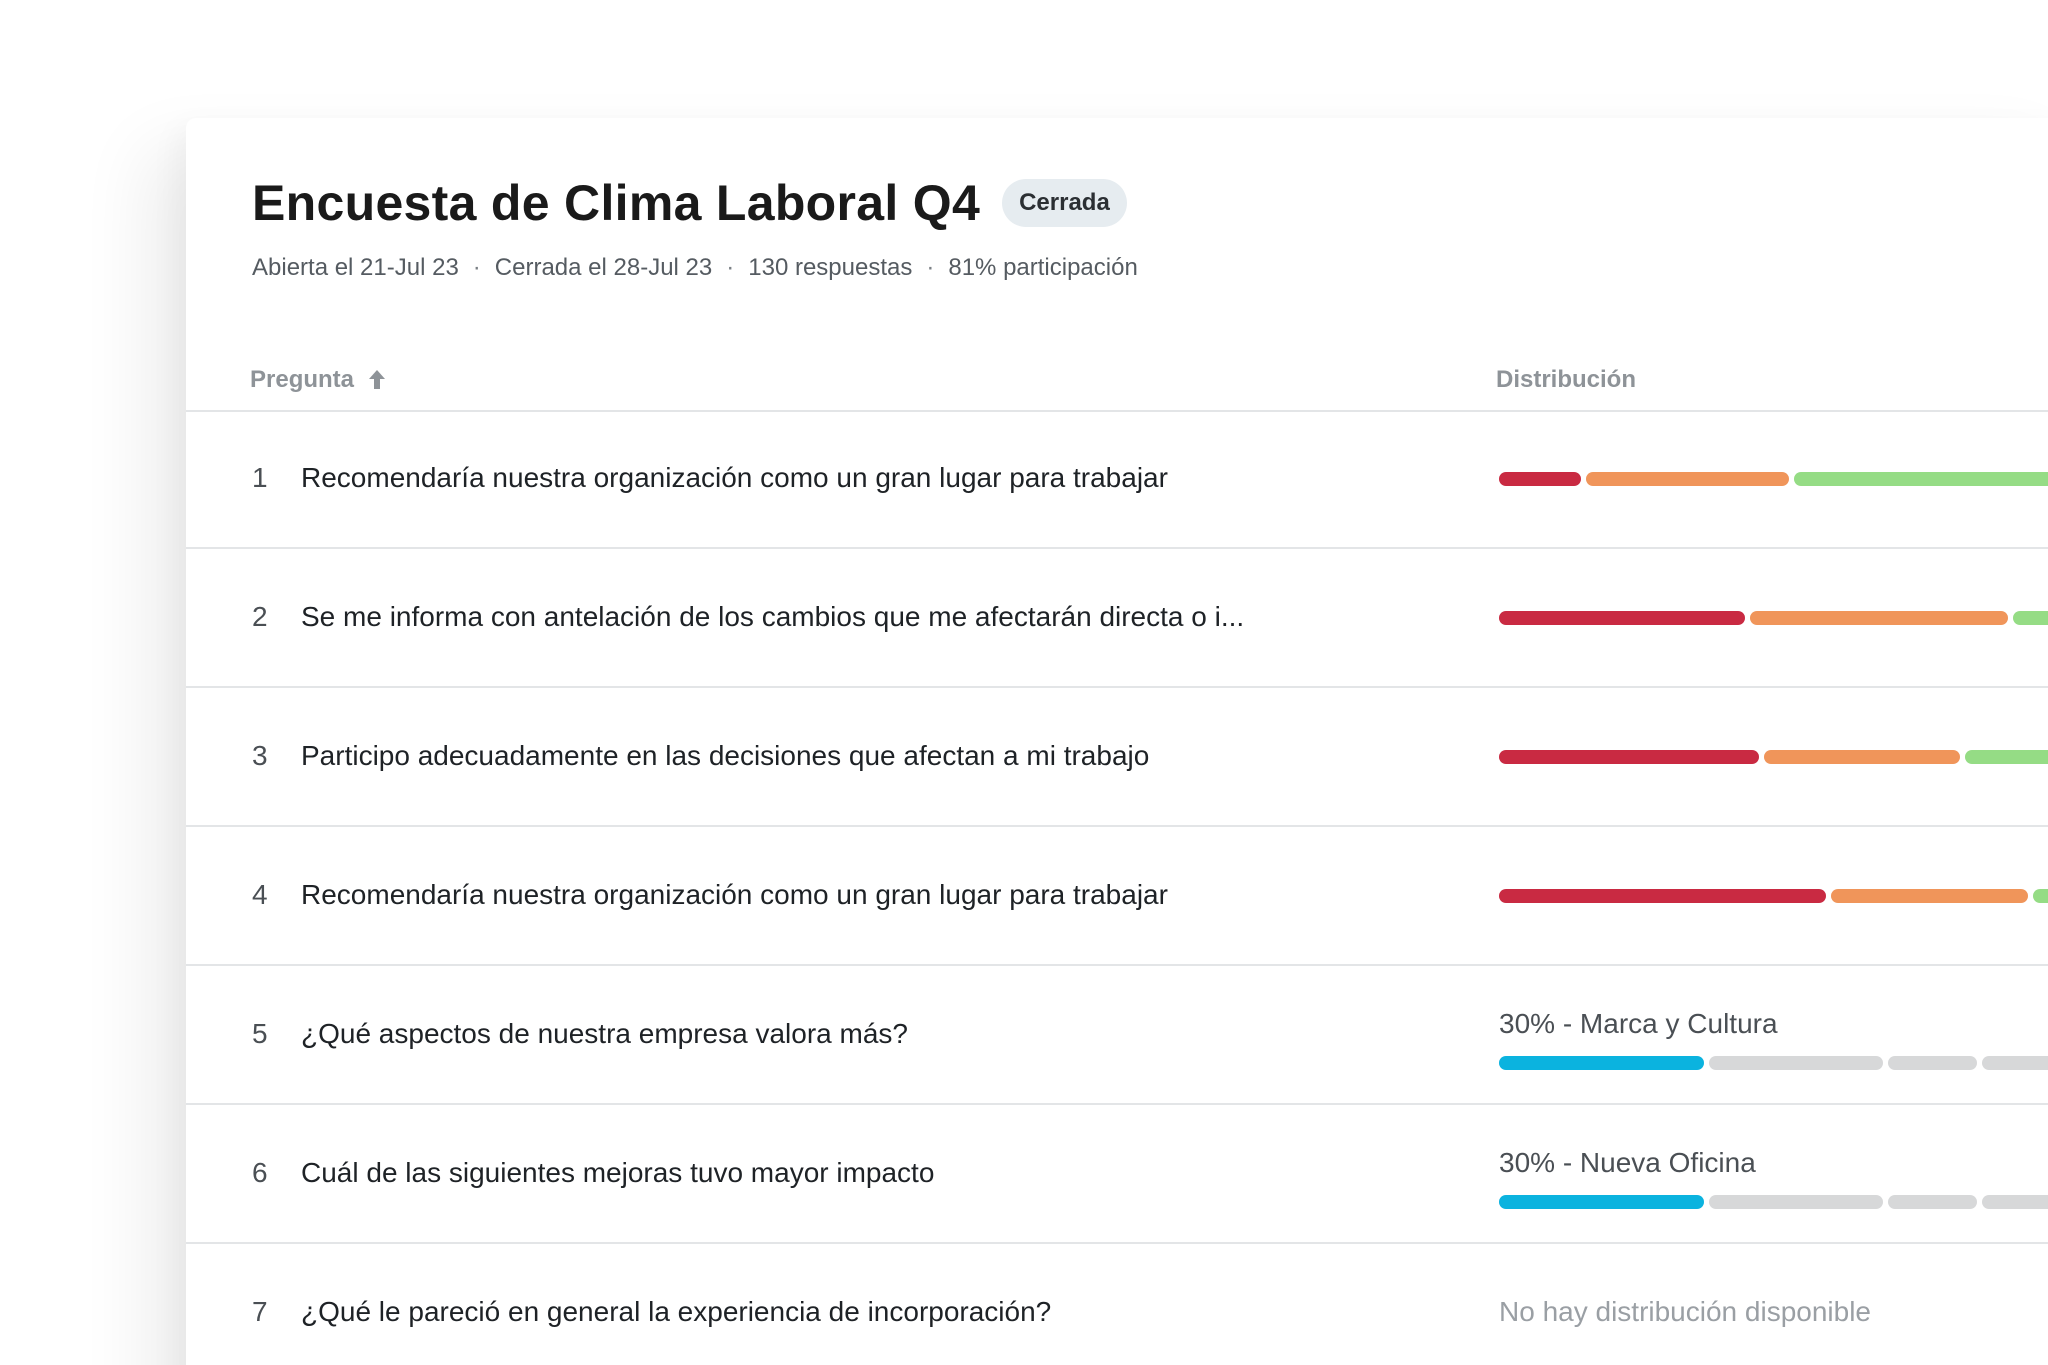  I want to click on top-choice-label: 30% - Marca y Cultura, so click(1638, 1023).